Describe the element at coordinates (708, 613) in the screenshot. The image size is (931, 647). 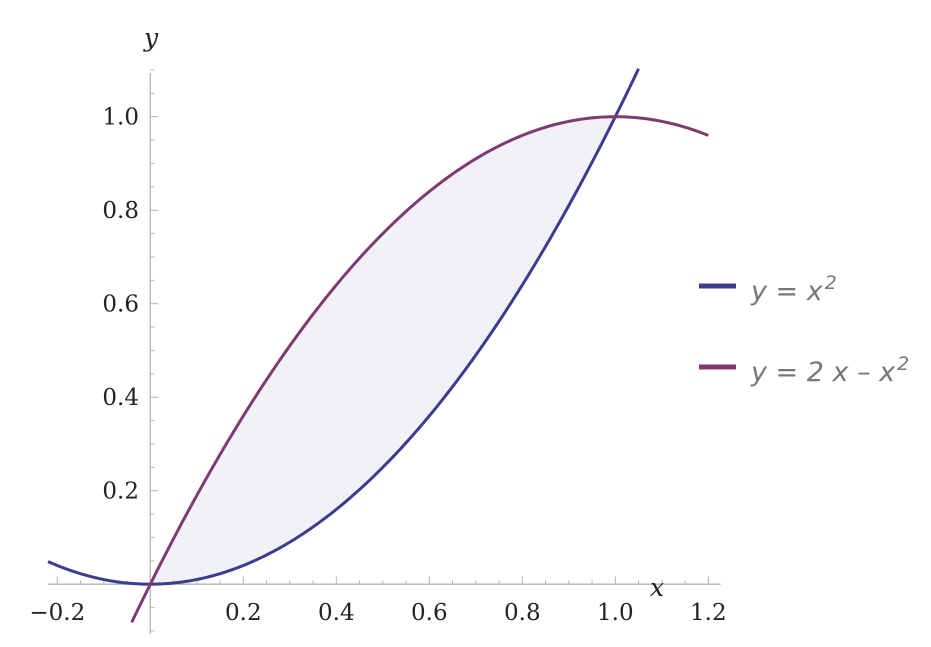
I see `x-tick-label: 1.2` at that location.